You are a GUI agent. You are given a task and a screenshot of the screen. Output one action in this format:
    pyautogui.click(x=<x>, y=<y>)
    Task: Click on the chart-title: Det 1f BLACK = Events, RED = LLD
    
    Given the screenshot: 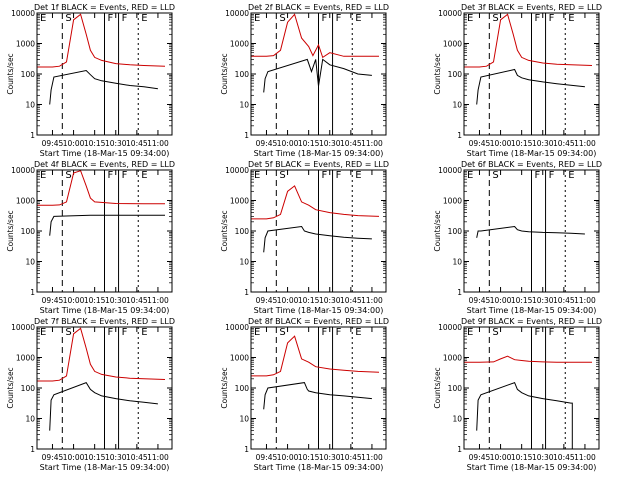 What is the action you would take?
    pyautogui.click(x=104, y=7)
    